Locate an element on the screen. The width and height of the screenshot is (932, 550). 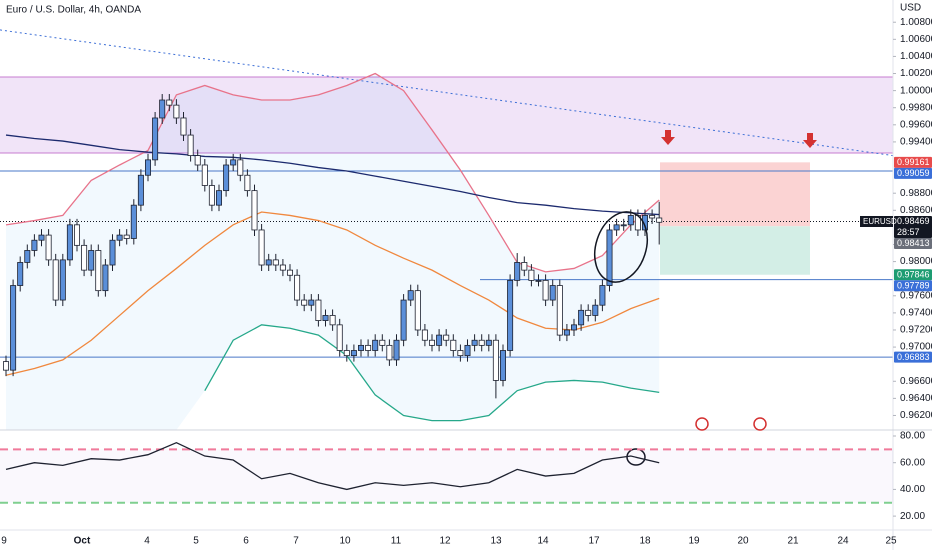
y-tick-label: 1.00200 is located at coordinates (916, 73).